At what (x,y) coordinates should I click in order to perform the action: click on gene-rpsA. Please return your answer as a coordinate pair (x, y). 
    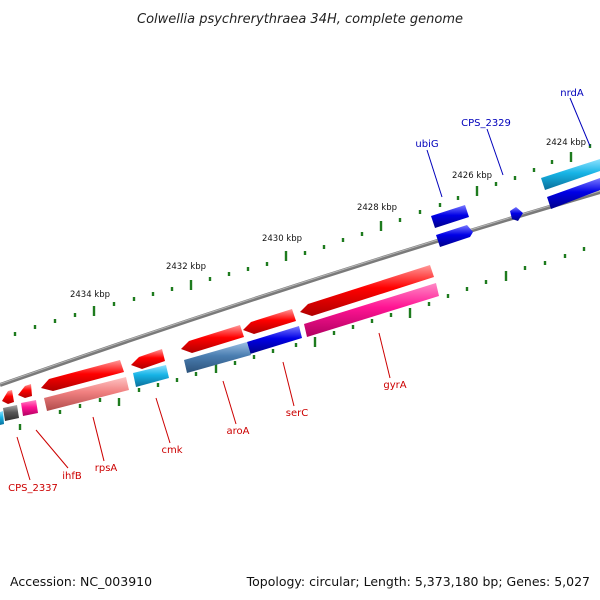
    Looking at the image, I should click on (86, 394).